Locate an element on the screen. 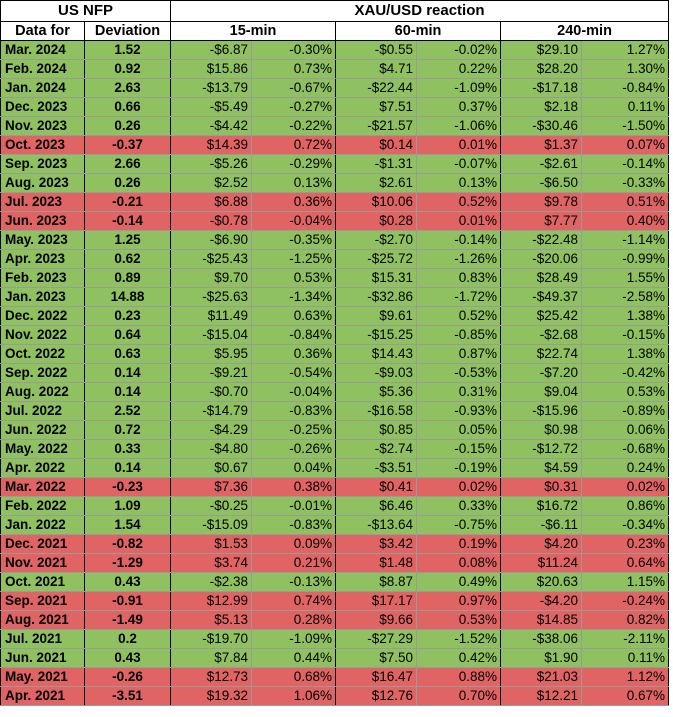 This screenshot has width=673, height=717. date-cell: May. 2022 is located at coordinates (42, 449).